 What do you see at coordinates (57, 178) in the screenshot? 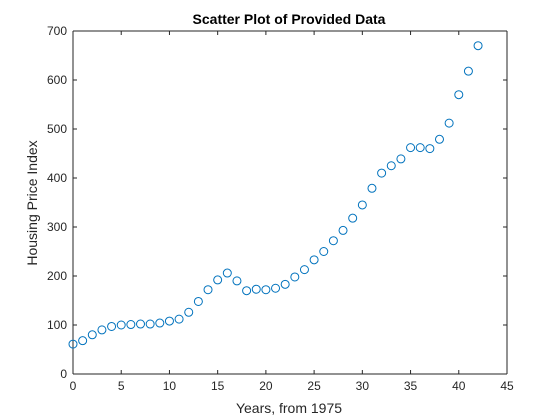
I see `y-tick-label: 400` at bounding box center [57, 178].